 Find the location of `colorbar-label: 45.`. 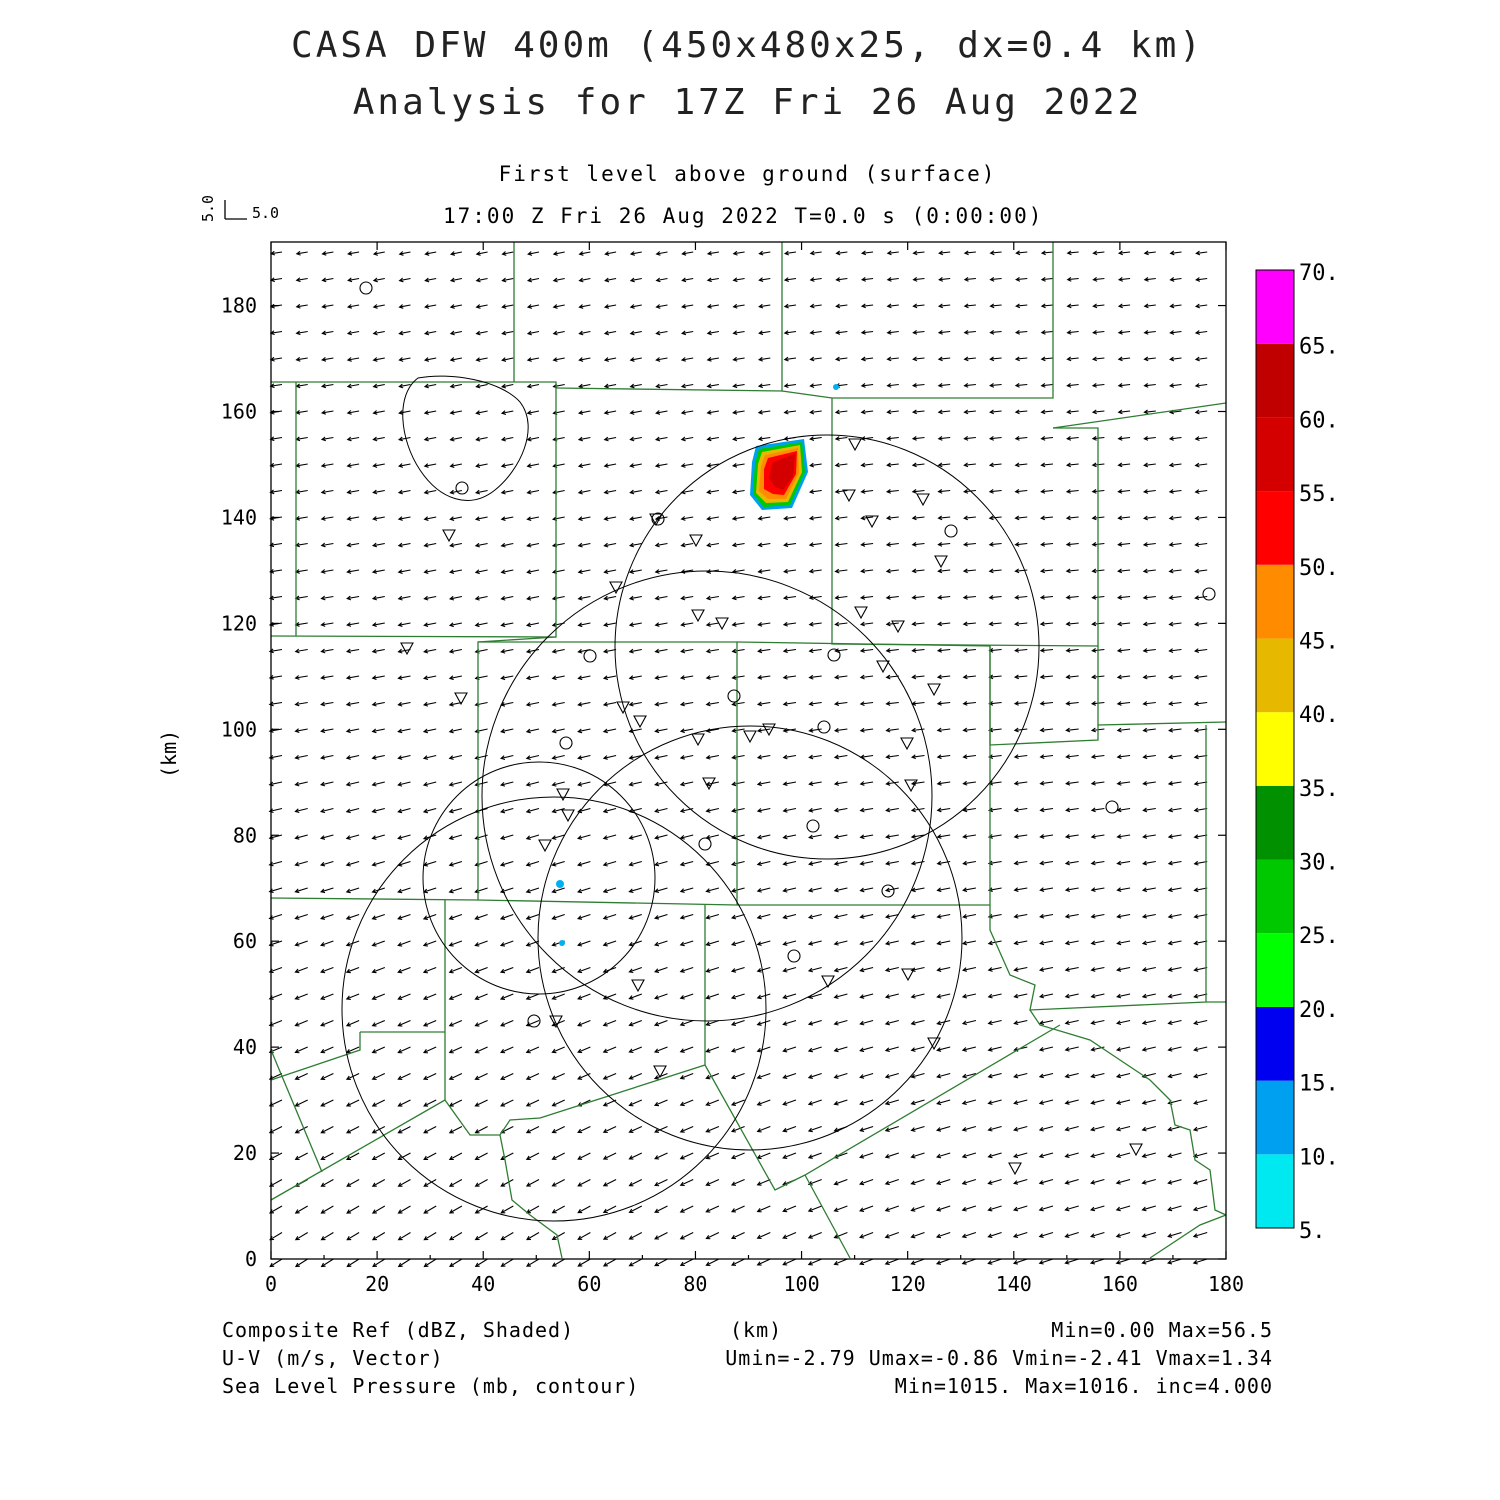

colorbar-label: 45. is located at coordinates (1319, 641).